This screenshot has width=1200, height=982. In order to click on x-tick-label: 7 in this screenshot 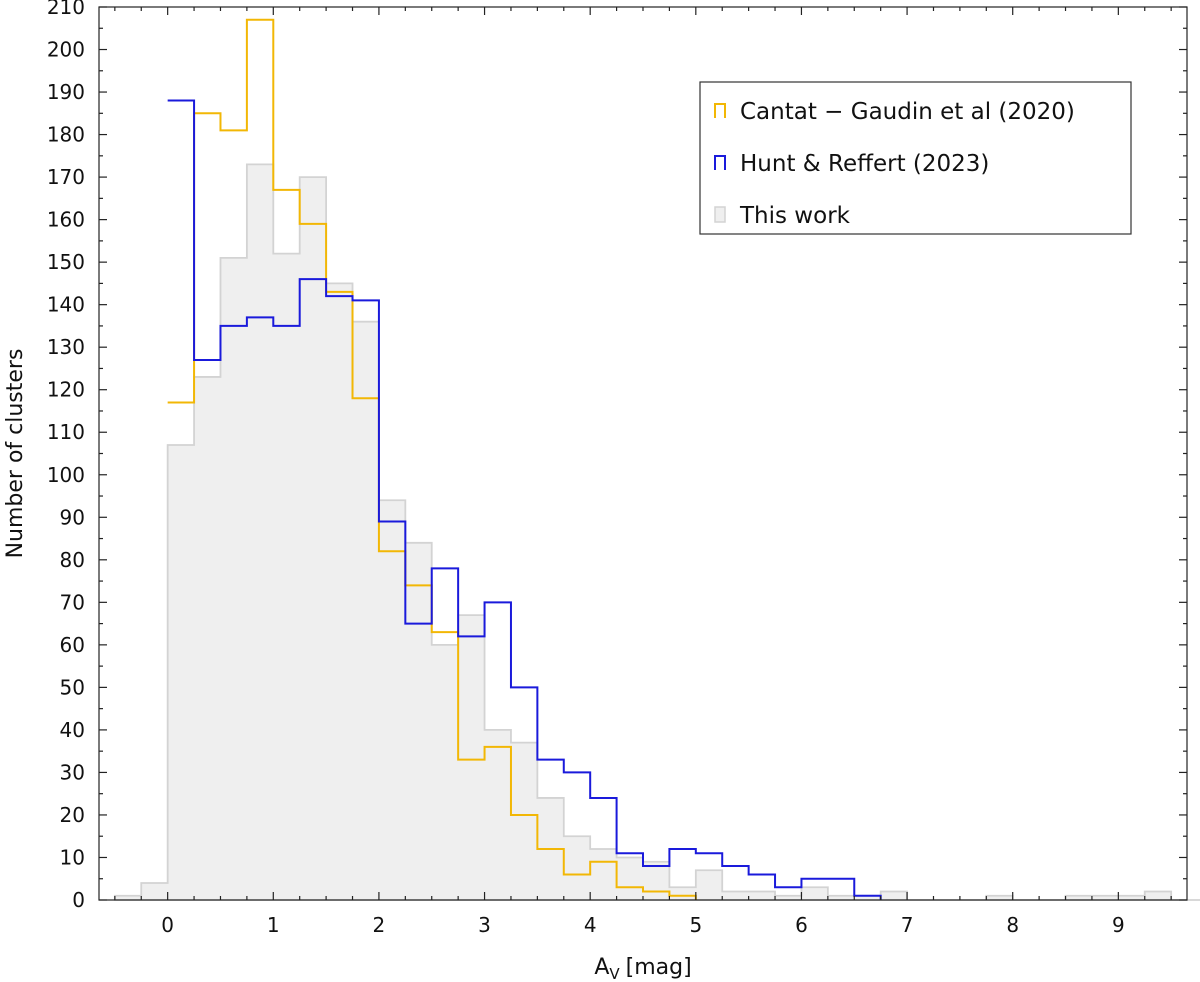, I will do `click(907, 925)`.